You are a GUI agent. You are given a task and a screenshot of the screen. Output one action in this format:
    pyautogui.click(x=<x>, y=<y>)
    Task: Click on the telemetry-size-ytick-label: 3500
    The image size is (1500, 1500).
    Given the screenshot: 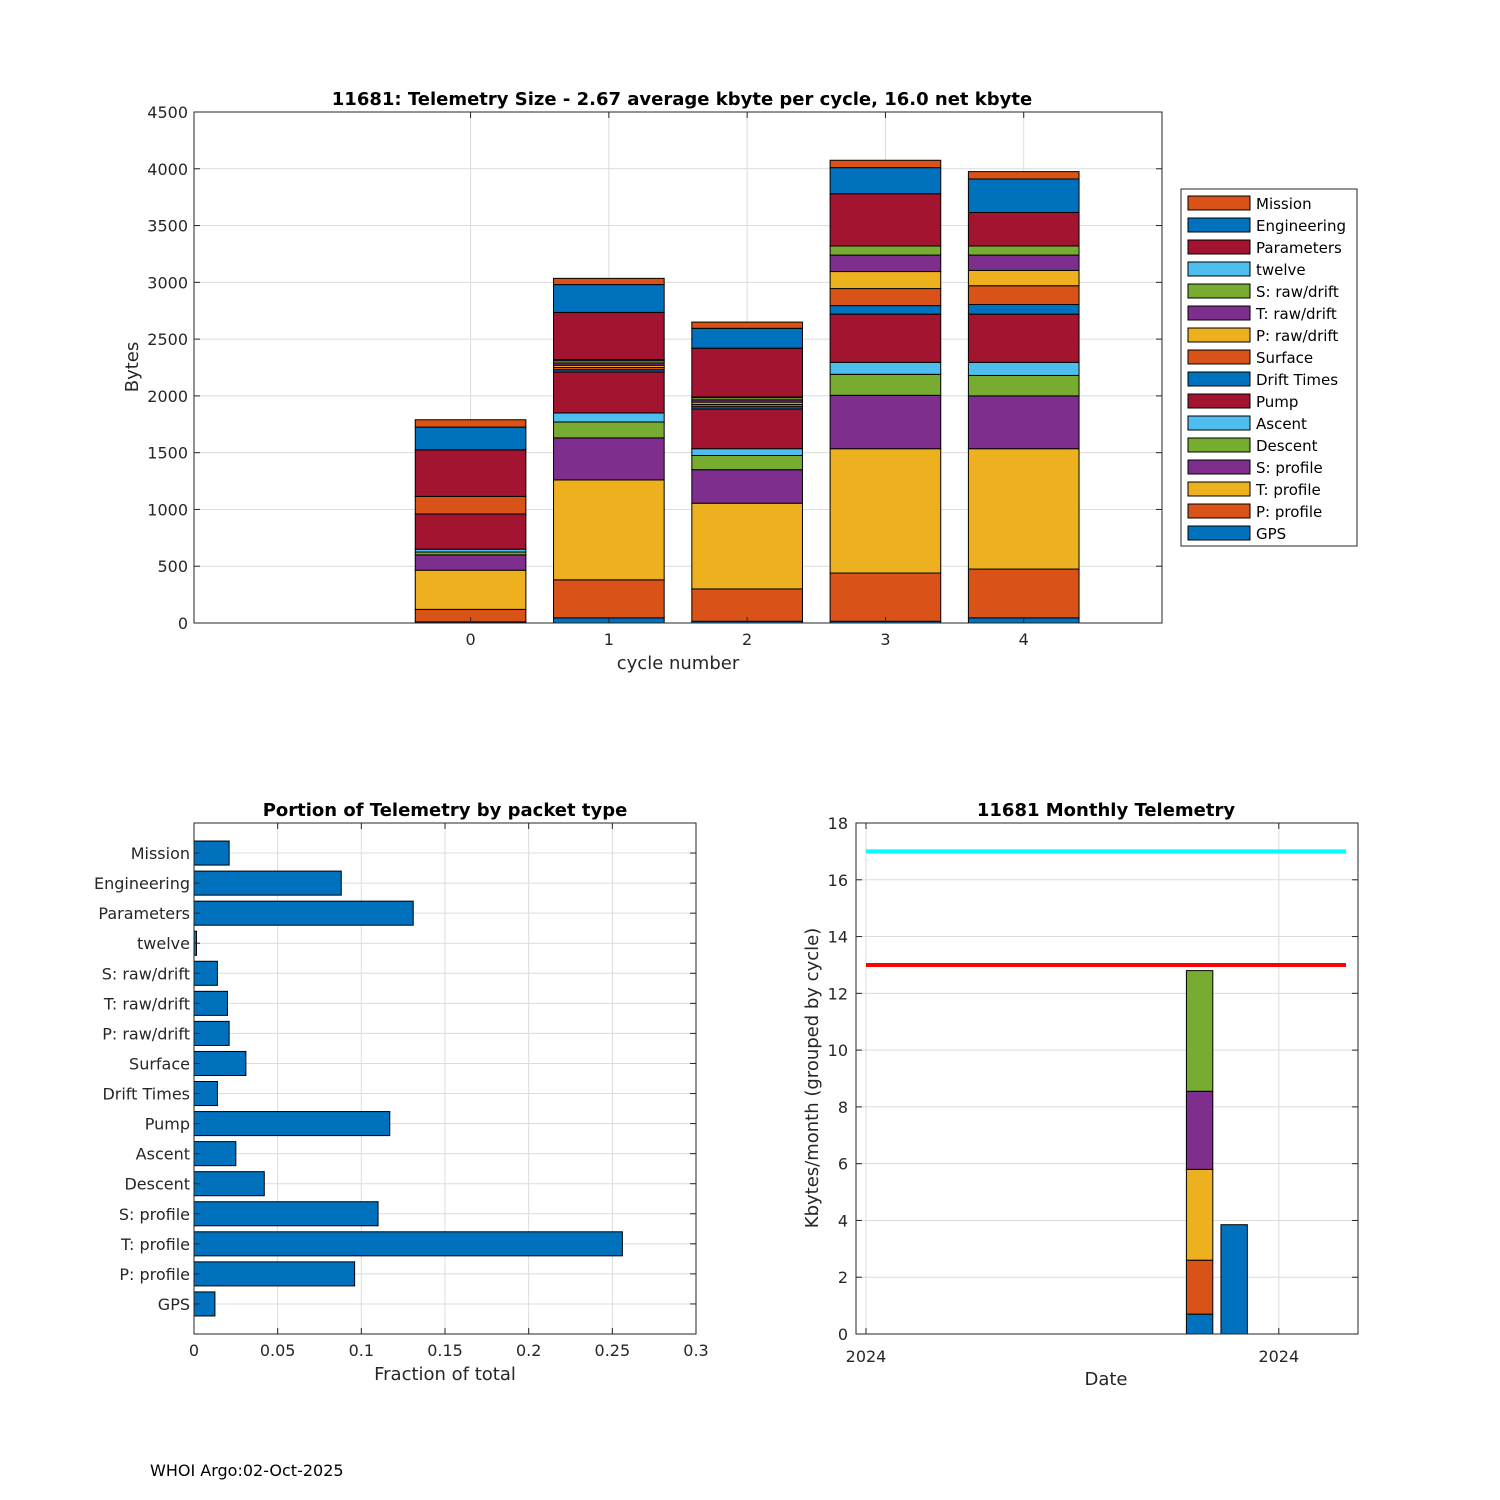 What is the action you would take?
    pyautogui.click(x=167, y=226)
    